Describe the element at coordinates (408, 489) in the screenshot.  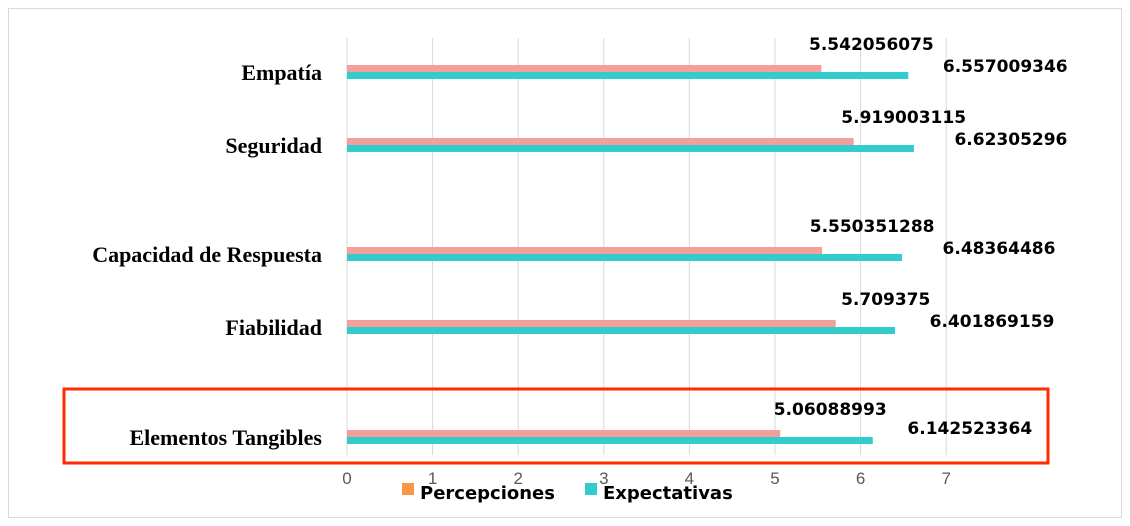
I see `legend-swatch-percepciones` at that location.